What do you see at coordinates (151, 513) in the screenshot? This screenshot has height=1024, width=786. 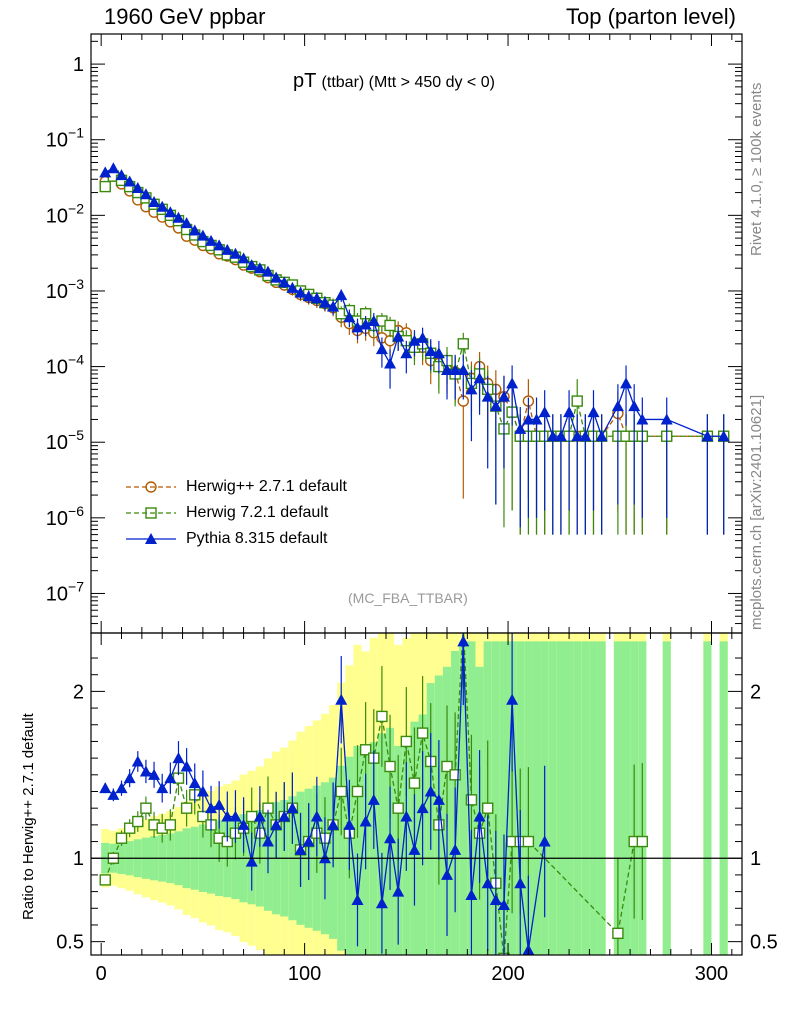 I see `legend-marker-herwig7-icon` at bounding box center [151, 513].